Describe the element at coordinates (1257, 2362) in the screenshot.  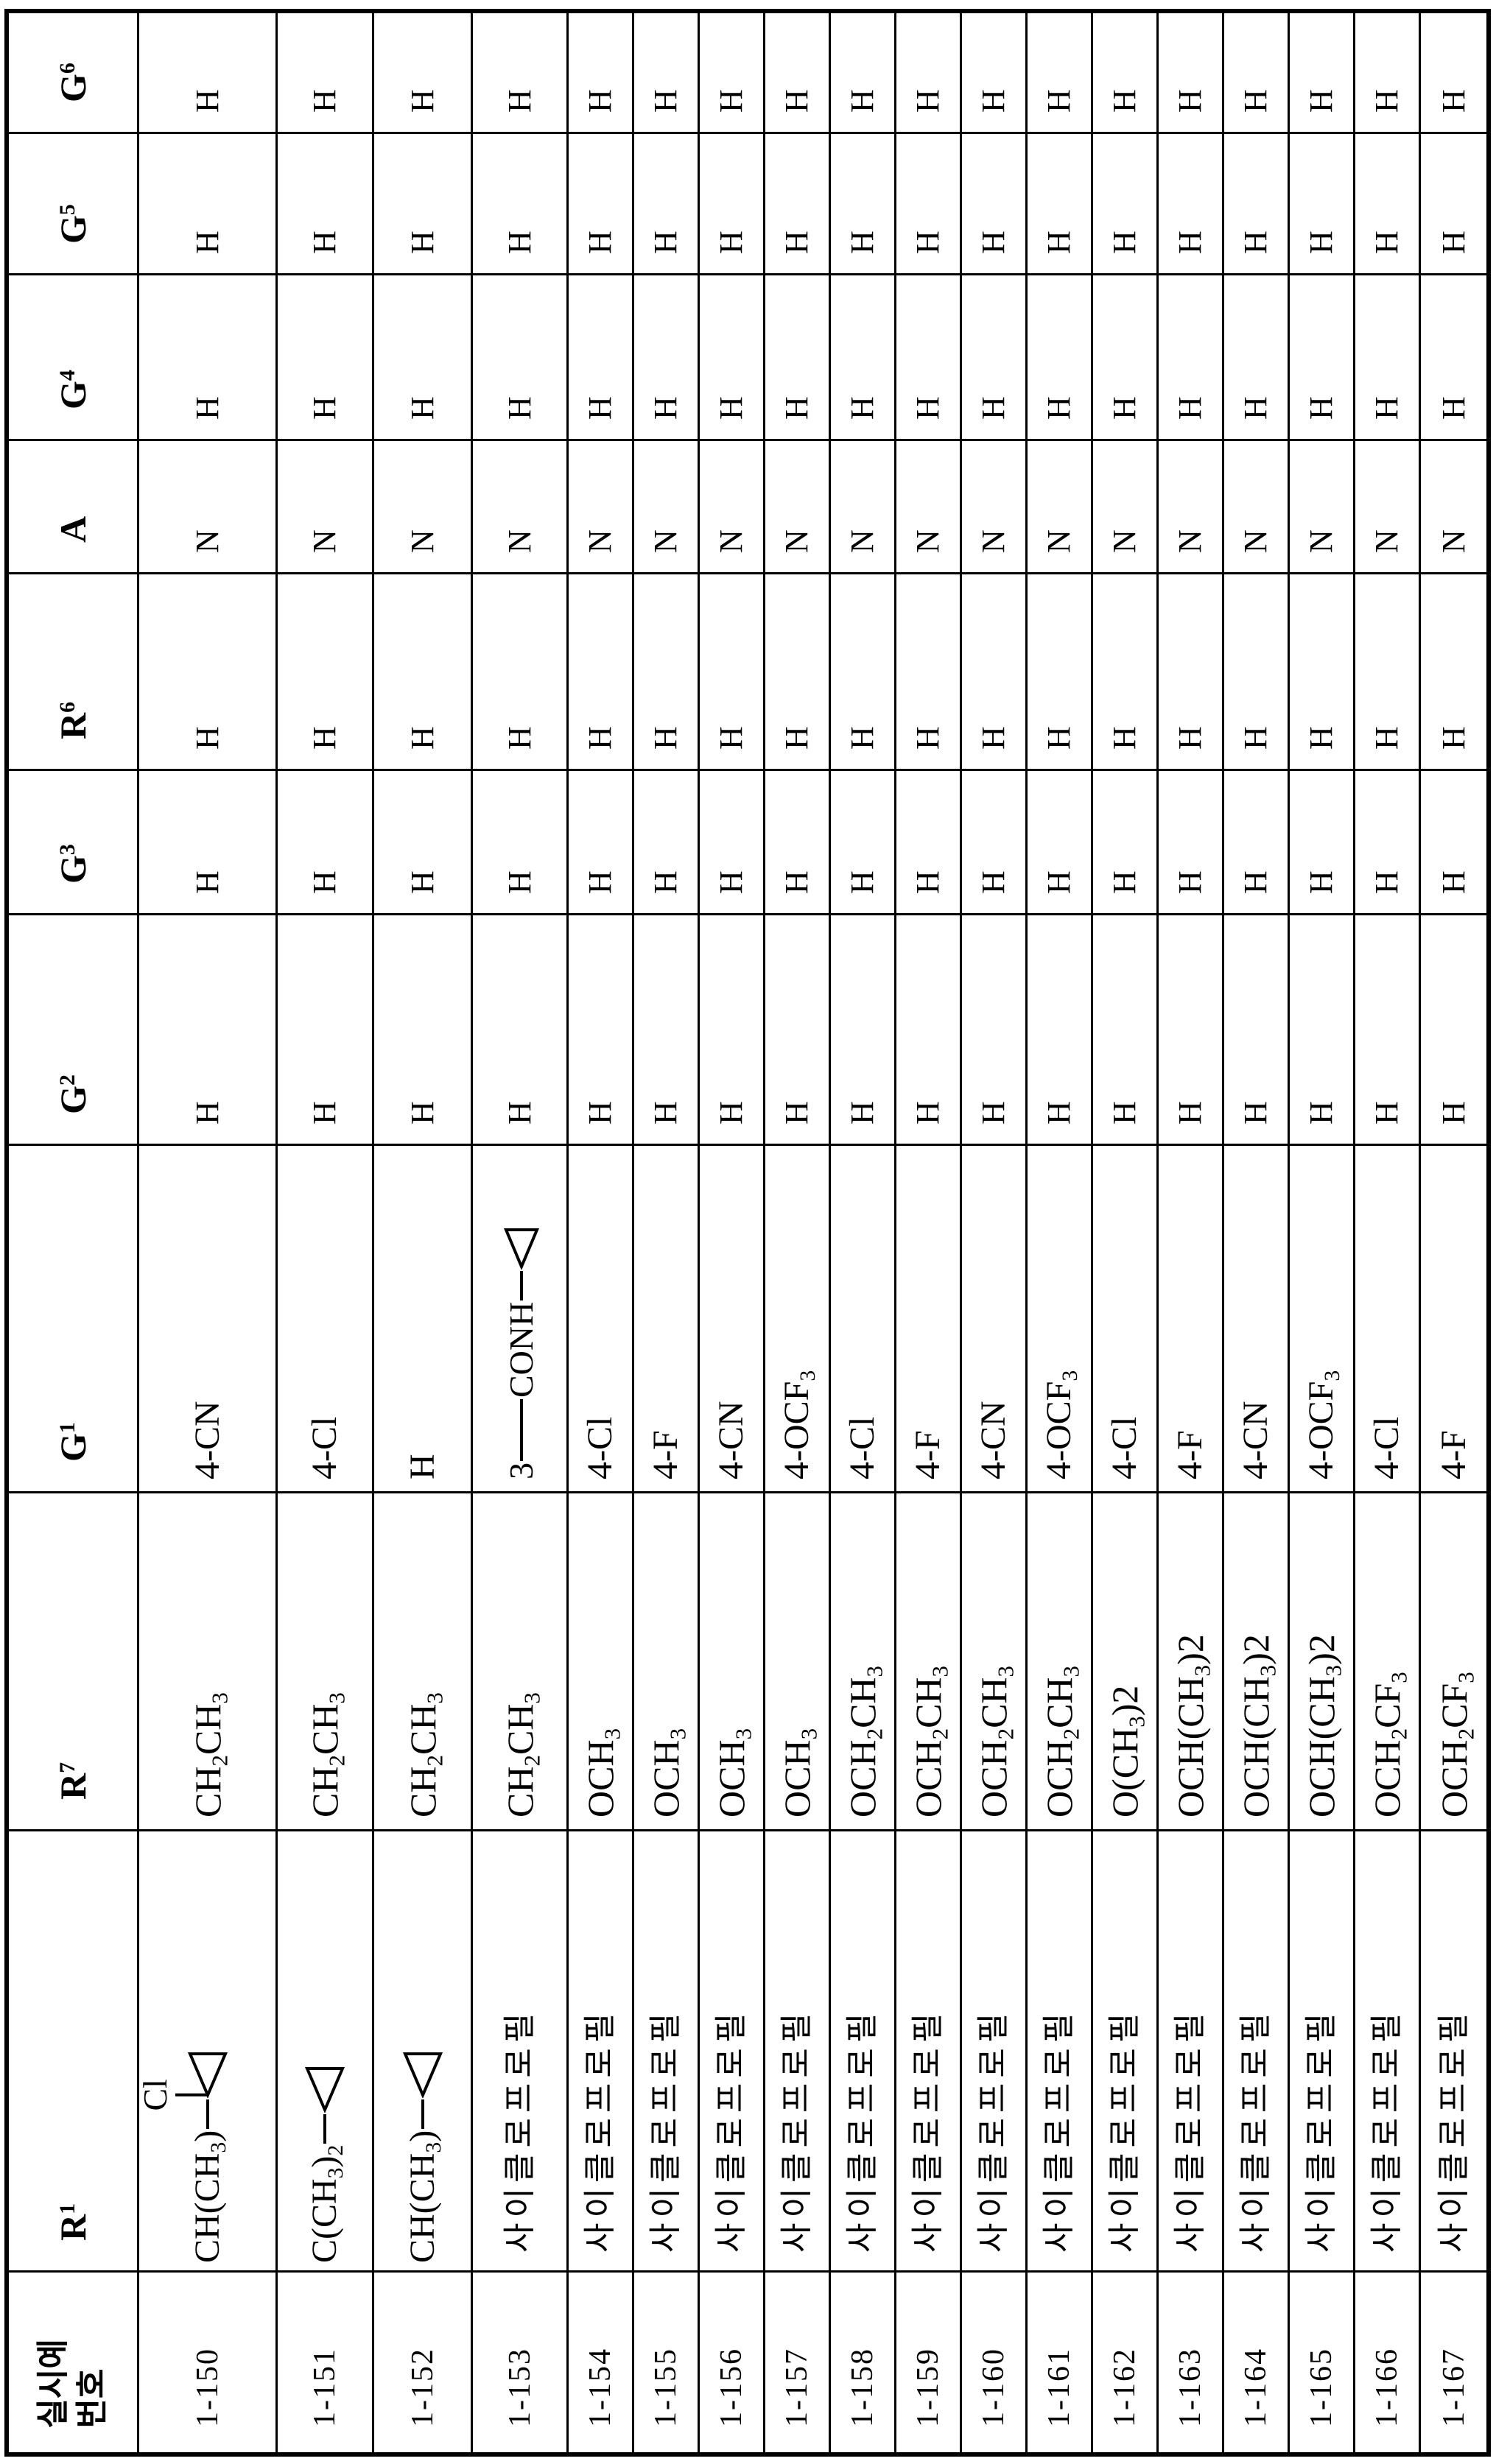
I see `cell-no-1-164: 1-164` at that location.